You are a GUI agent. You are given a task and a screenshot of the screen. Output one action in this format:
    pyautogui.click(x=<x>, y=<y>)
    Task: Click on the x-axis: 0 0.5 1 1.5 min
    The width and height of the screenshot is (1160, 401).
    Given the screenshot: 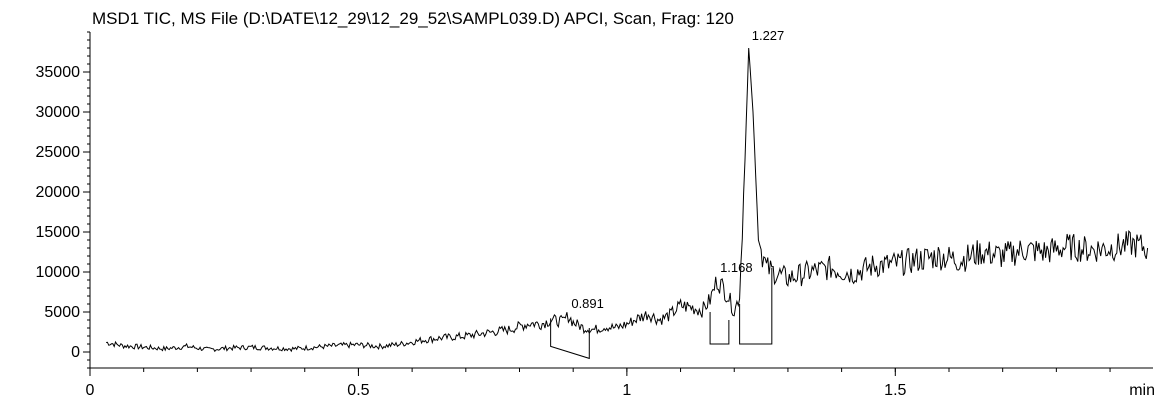 What is the action you would take?
    pyautogui.click(x=620, y=383)
    